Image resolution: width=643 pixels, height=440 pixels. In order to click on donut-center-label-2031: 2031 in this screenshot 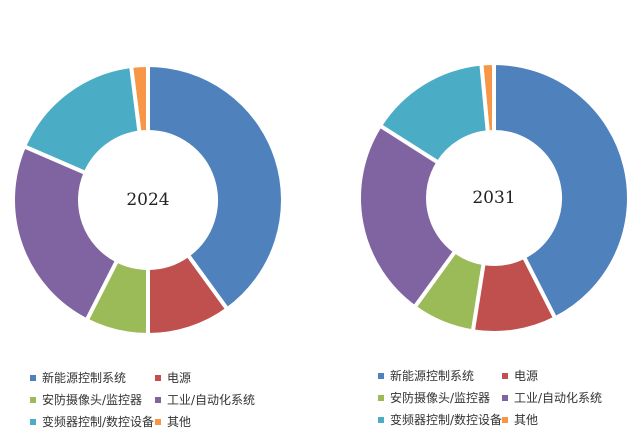, I will do `click(493, 198)`.